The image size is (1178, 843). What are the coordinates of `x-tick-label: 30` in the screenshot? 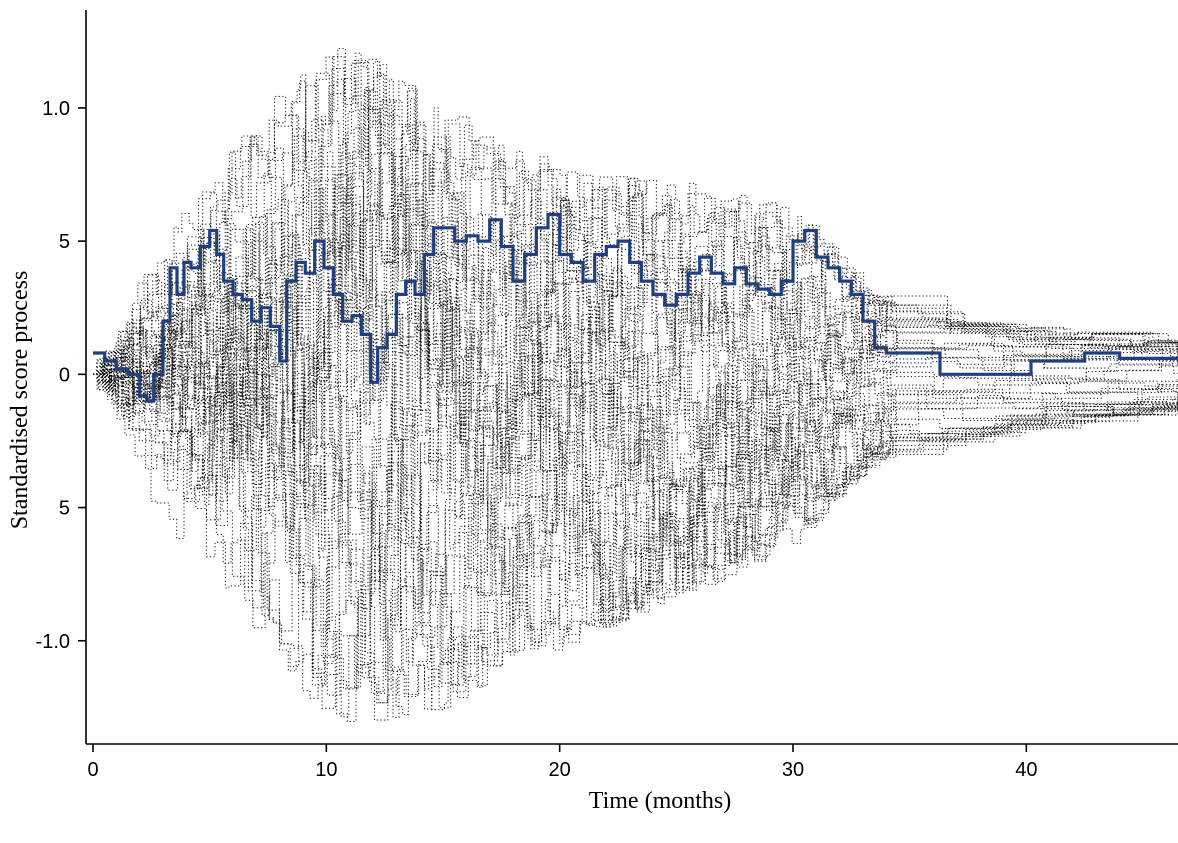 It's located at (793, 770).